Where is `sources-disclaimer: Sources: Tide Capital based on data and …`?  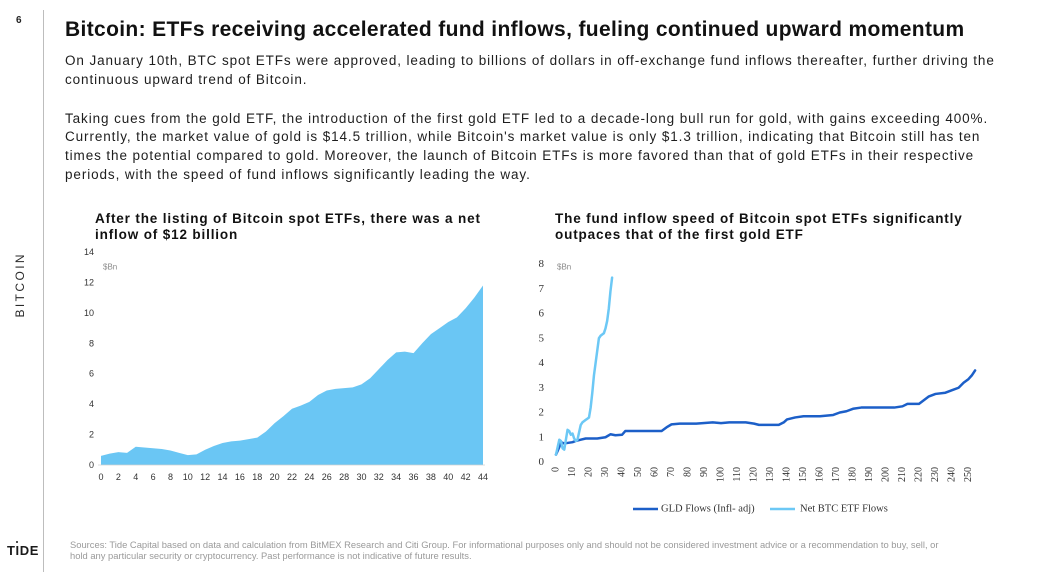 sources-disclaimer: Sources: Tide Capital based on data and … is located at coordinates (504, 550).